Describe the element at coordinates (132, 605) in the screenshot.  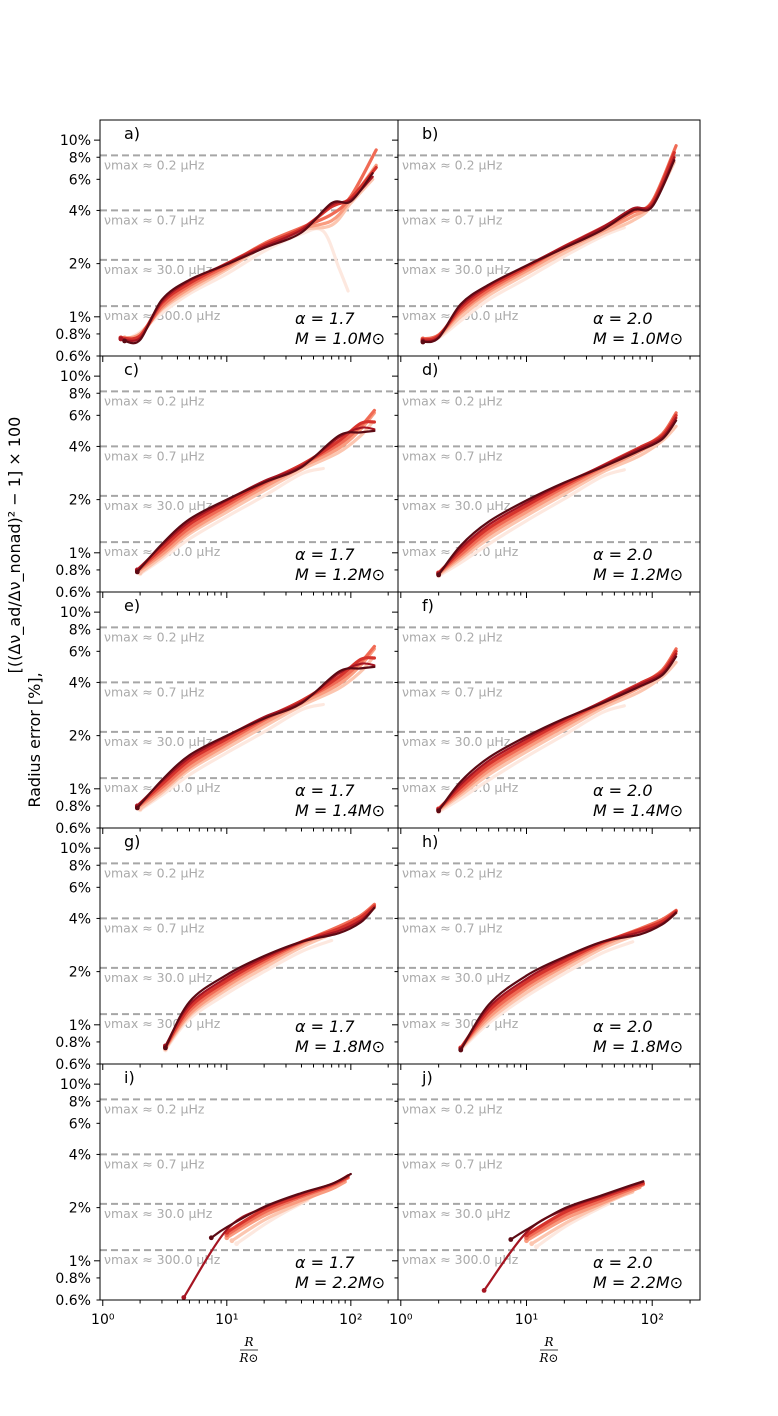
I see `panel-label: e)` at that location.